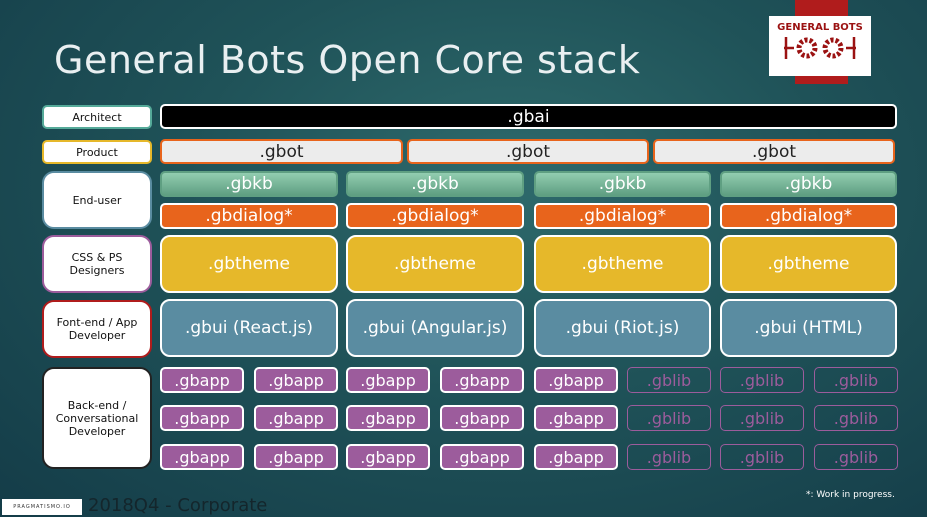 Image resolution: width=927 pixels, height=517 pixels. What do you see at coordinates (850, 495) in the screenshot?
I see `footnote: *: Work in progress.` at bounding box center [850, 495].